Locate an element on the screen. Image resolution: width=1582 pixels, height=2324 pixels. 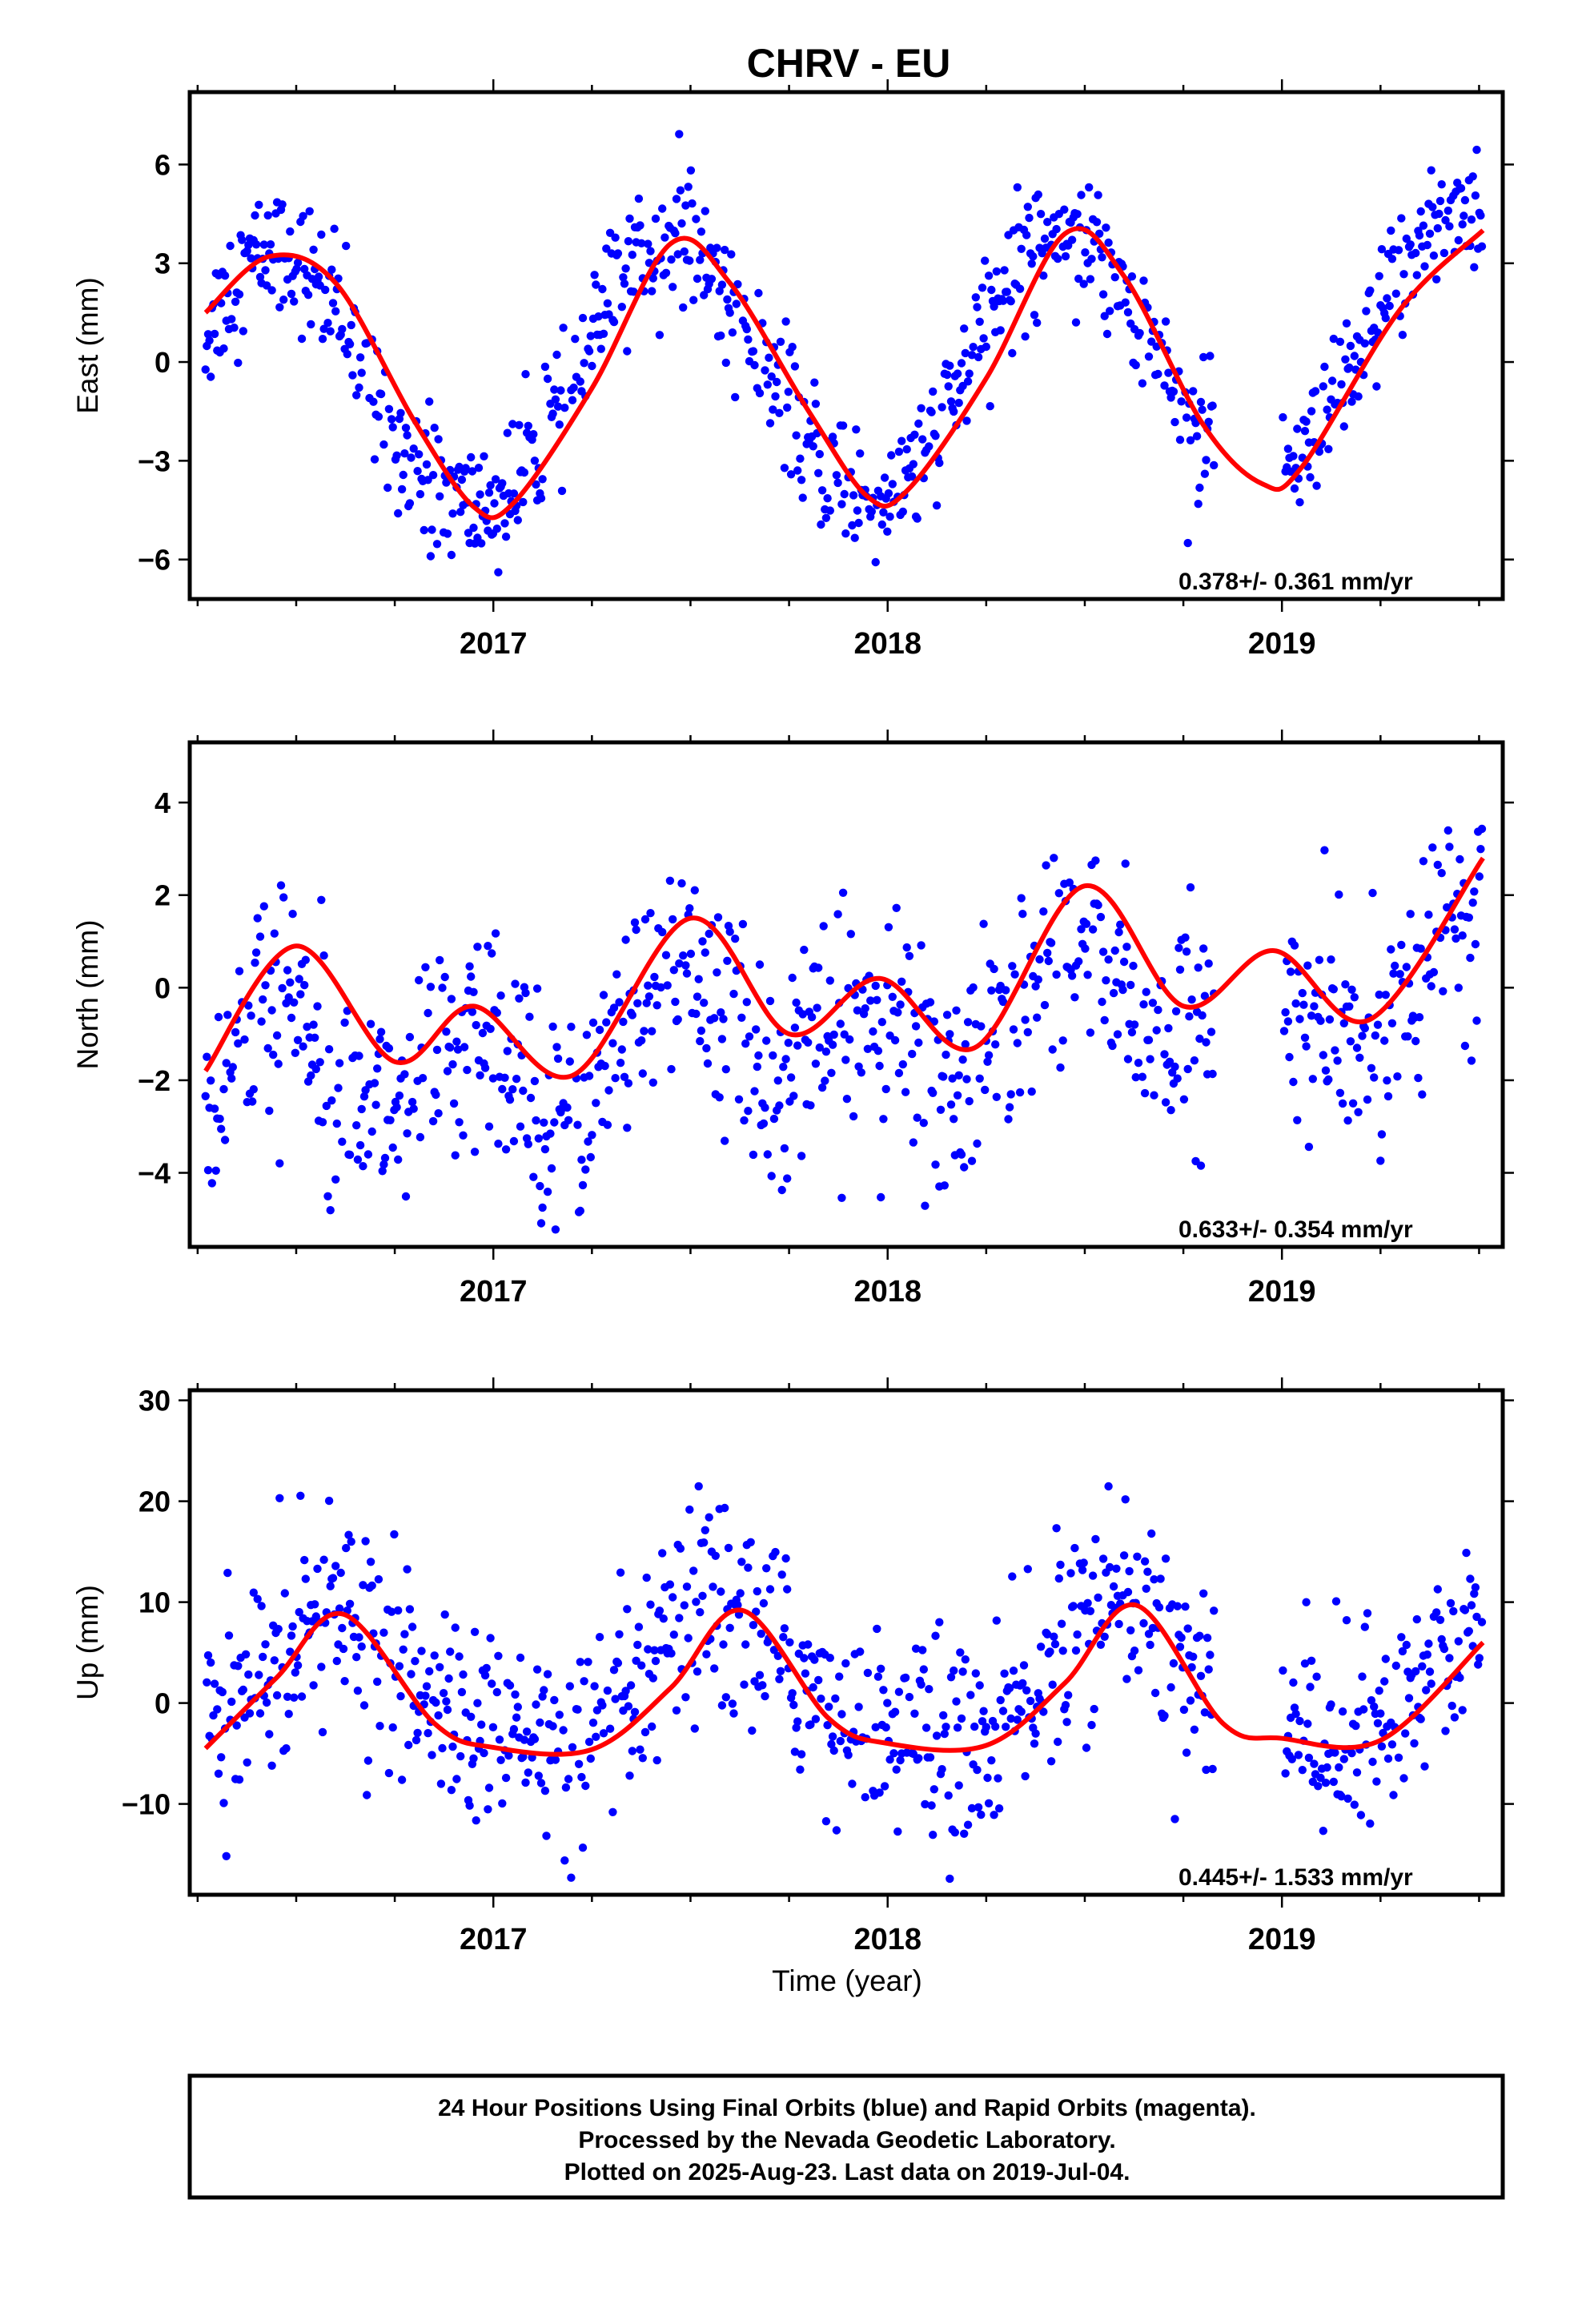
up-points is located at coordinates (845, 1683).